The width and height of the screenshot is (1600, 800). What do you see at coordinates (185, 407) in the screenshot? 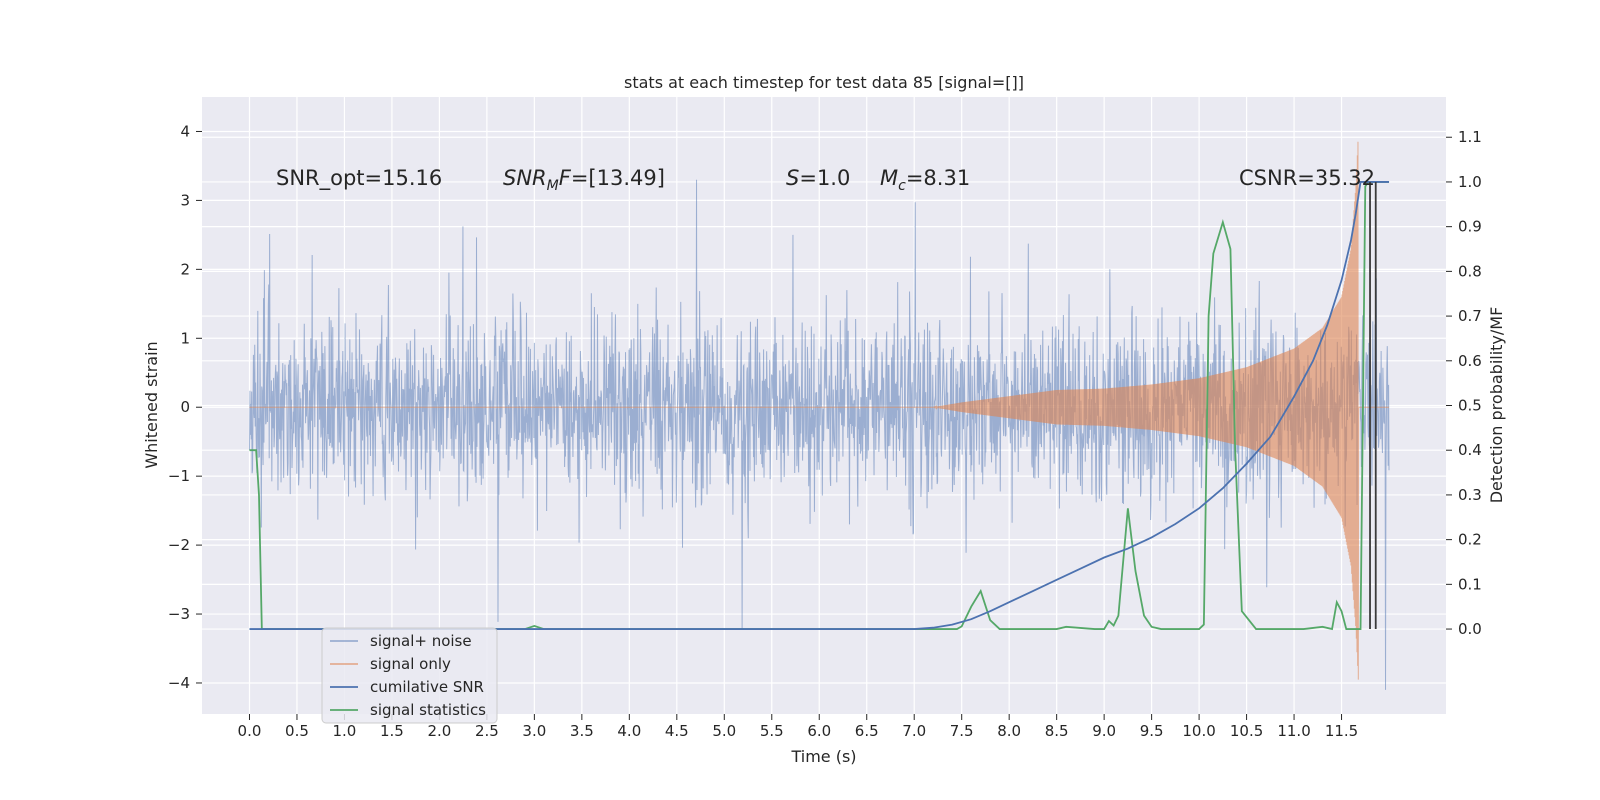
I see `y-left-tick-label: 0` at bounding box center [185, 407].